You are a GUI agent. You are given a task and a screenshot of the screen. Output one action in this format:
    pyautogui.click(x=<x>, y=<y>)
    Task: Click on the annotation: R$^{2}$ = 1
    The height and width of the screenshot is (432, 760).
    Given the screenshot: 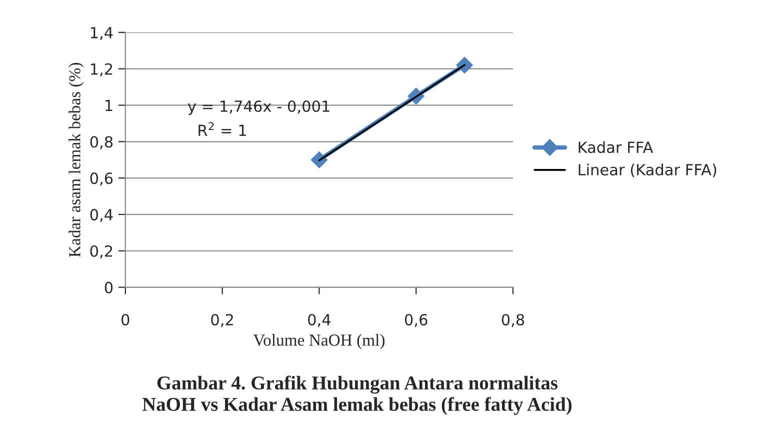 What is the action you would take?
    pyautogui.click(x=222, y=129)
    